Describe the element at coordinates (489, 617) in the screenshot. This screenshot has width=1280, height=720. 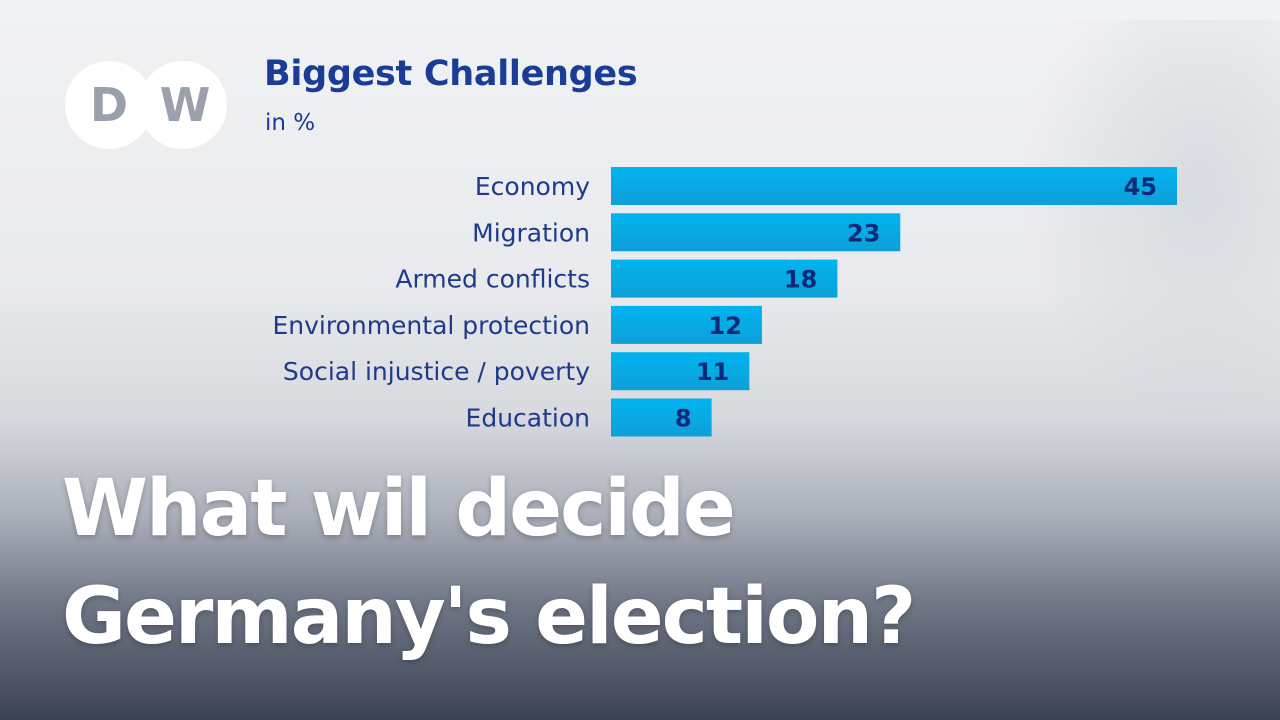
I see `headline-line-2: Germany's election?` at that location.